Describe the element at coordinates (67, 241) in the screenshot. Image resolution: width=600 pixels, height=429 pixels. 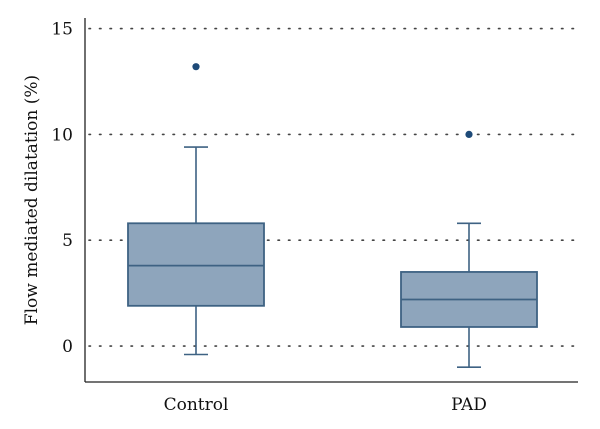
I see `y-tick-label: 5` at that location.